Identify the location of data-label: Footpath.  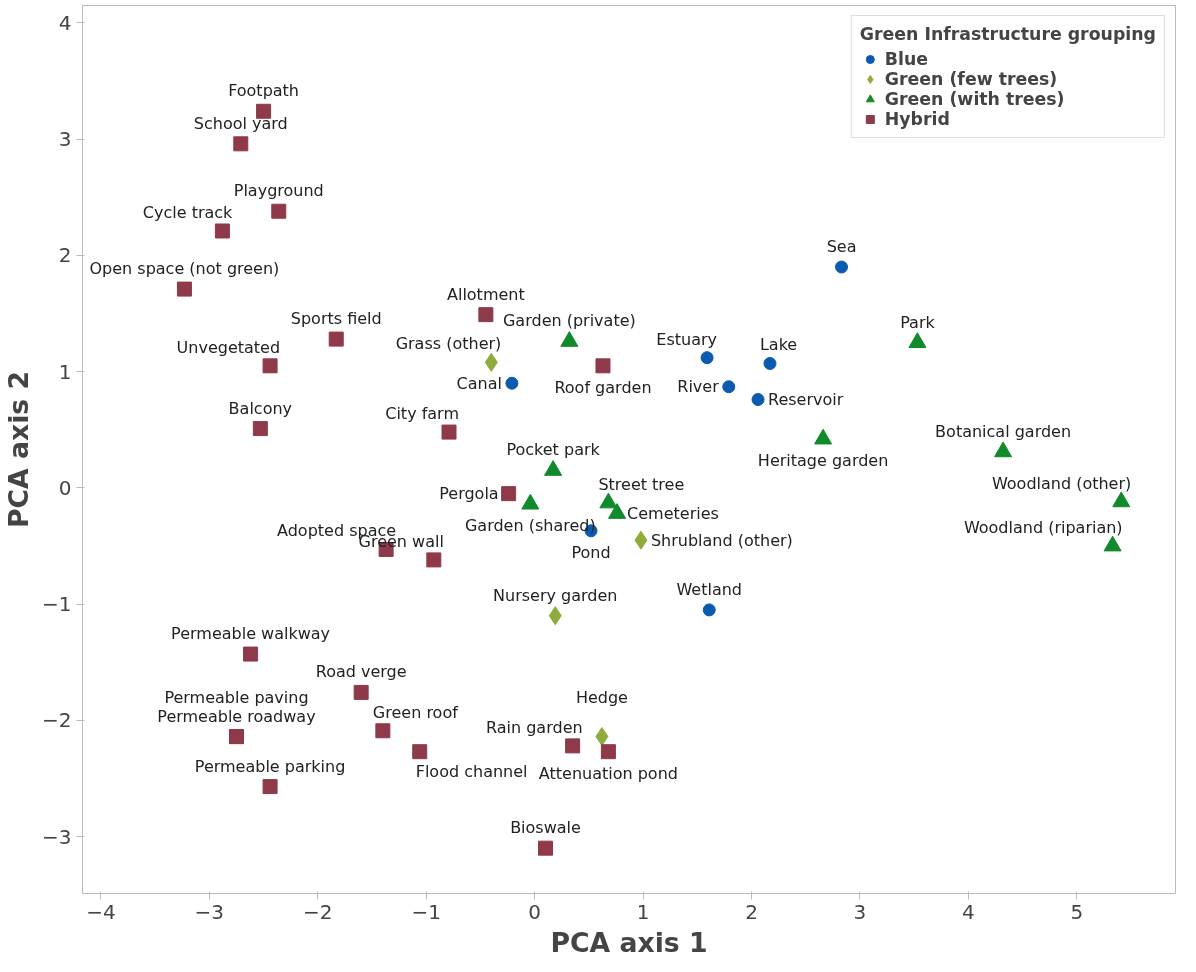
(264, 91).